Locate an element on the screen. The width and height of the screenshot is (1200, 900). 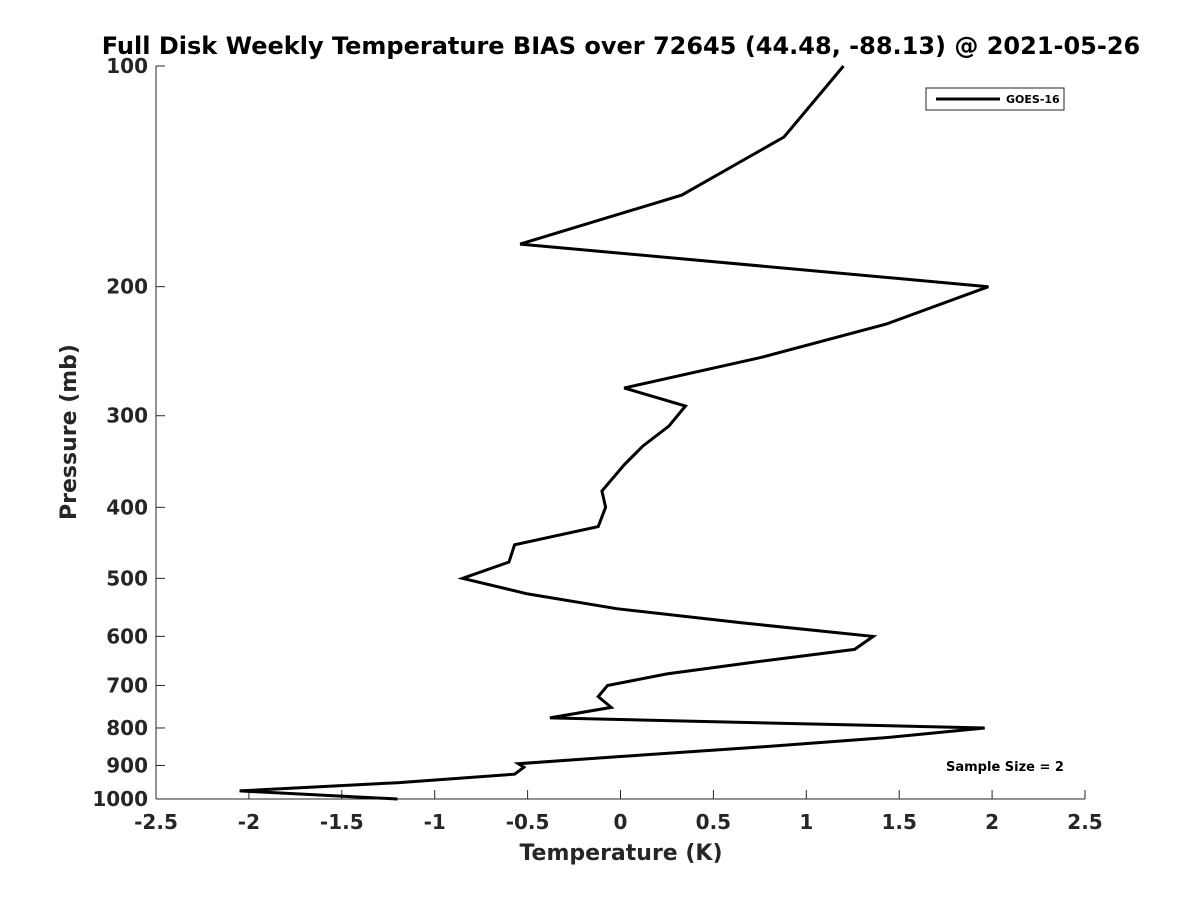
x-tick-label: -2.5 is located at coordinates (156, 822).